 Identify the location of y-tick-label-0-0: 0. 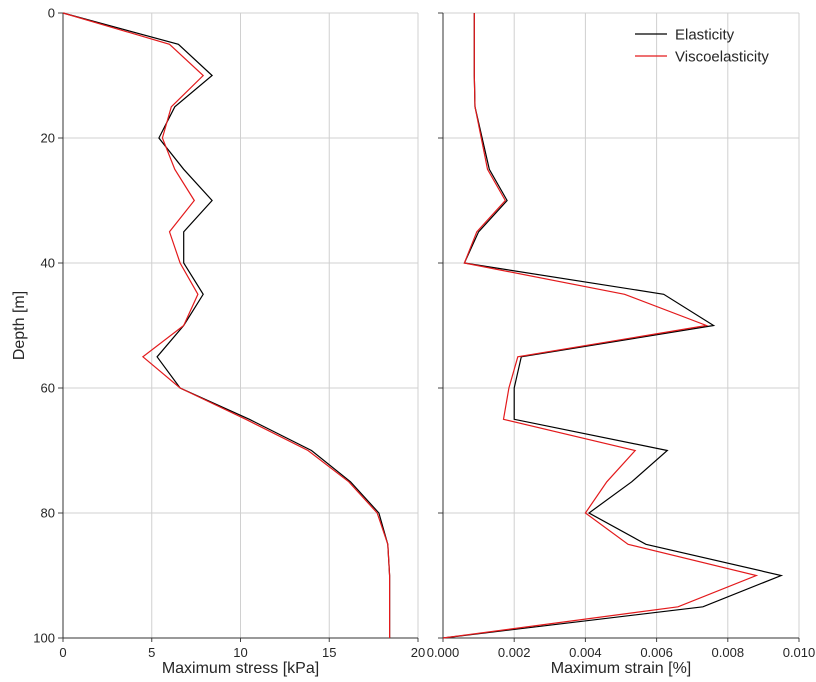
(51, 13).